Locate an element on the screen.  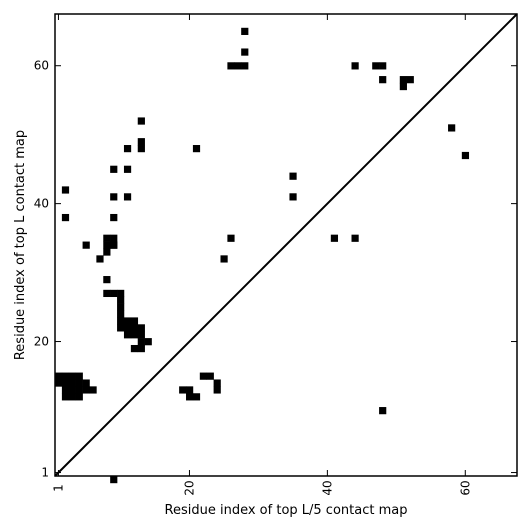
y-axis-label: Residue index of top L contact map is located at coordinates (20, 245).